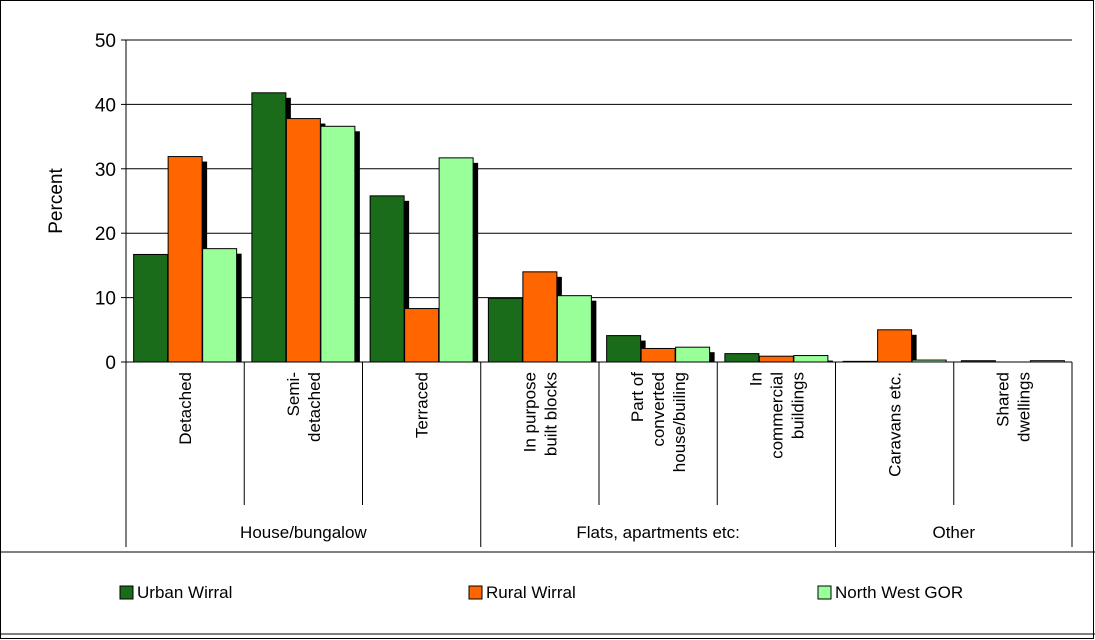 This screenshot has height=640, width=1095. What do you see at coordinates (303, 532) in the screenshot?
I see `group-label: House/bungalow` at bounding box center [303, 532].